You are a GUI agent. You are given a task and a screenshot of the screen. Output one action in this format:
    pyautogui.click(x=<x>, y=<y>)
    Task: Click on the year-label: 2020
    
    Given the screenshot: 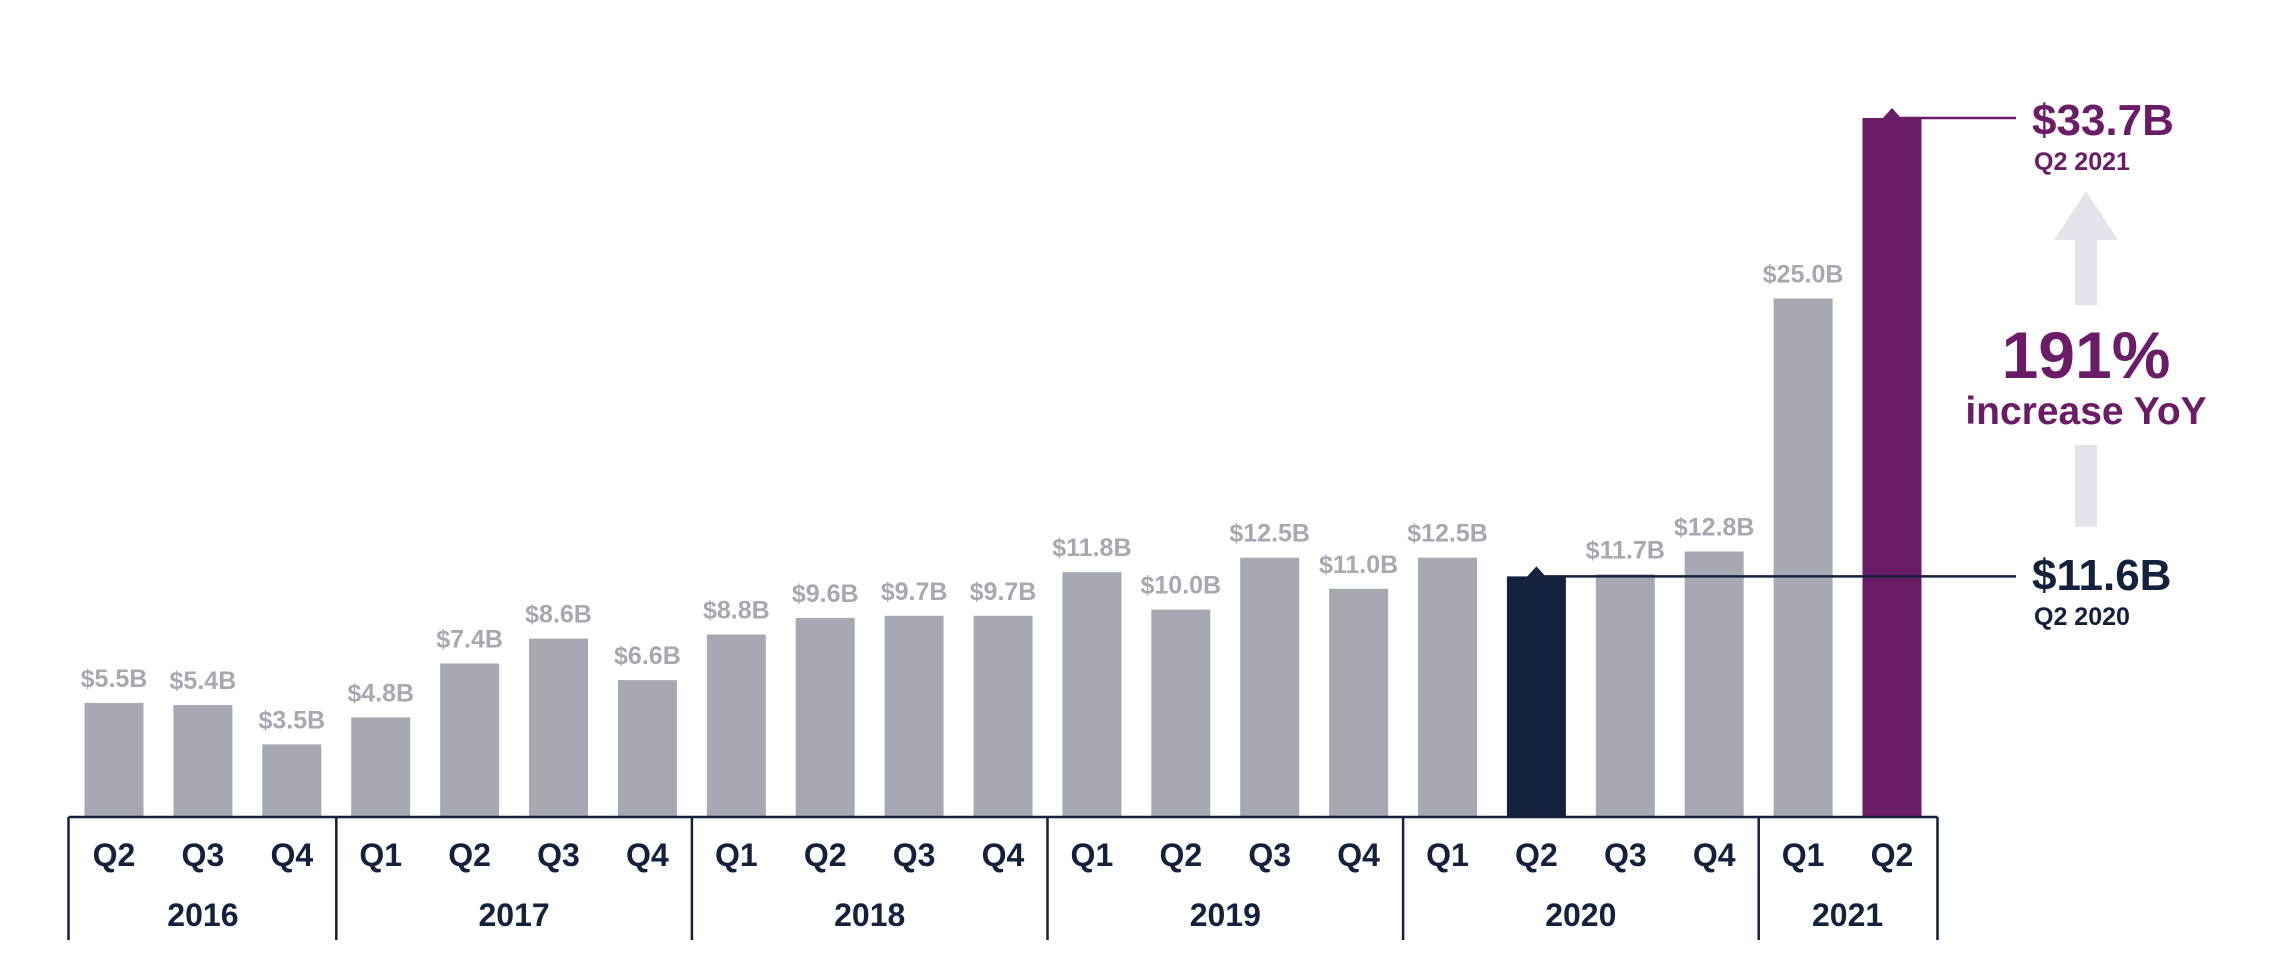 What is the action you would take?
    pyautogui.click(x=1580, y=915)
    